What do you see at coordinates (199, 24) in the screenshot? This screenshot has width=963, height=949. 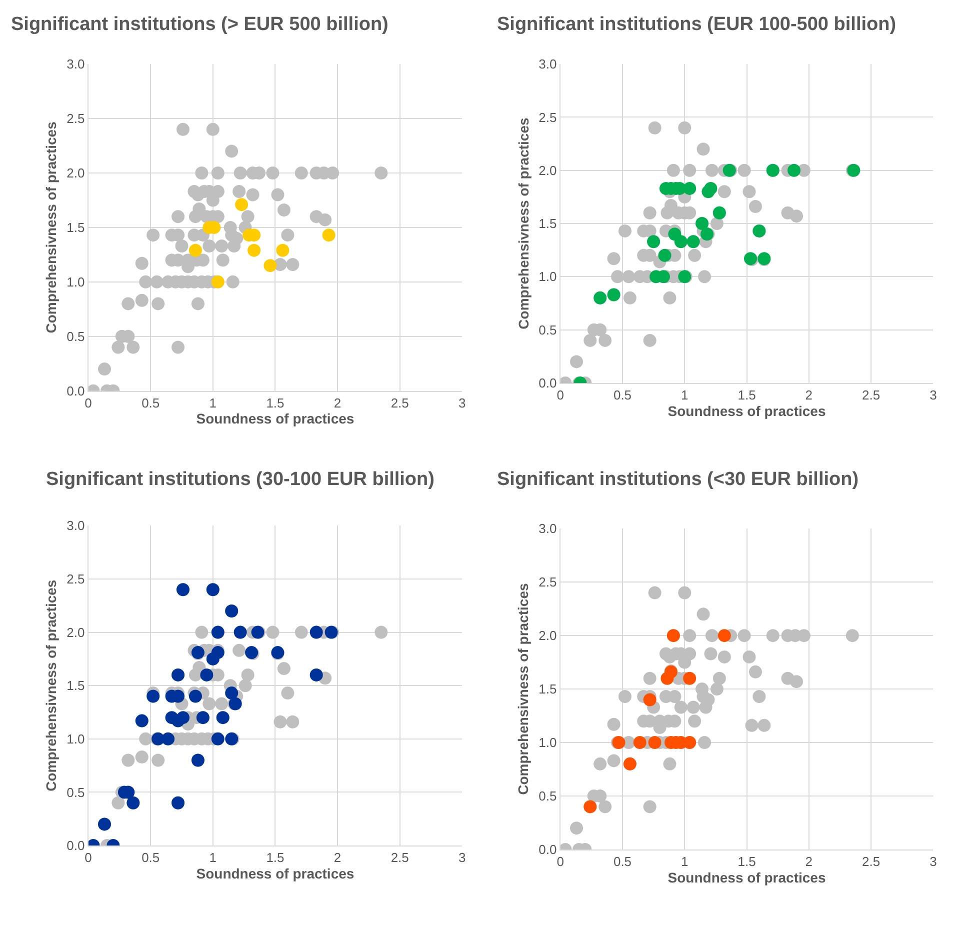 I see `chart-title: Significant institutions (> EUR 500 billion)` at bounding box center [199, 24].